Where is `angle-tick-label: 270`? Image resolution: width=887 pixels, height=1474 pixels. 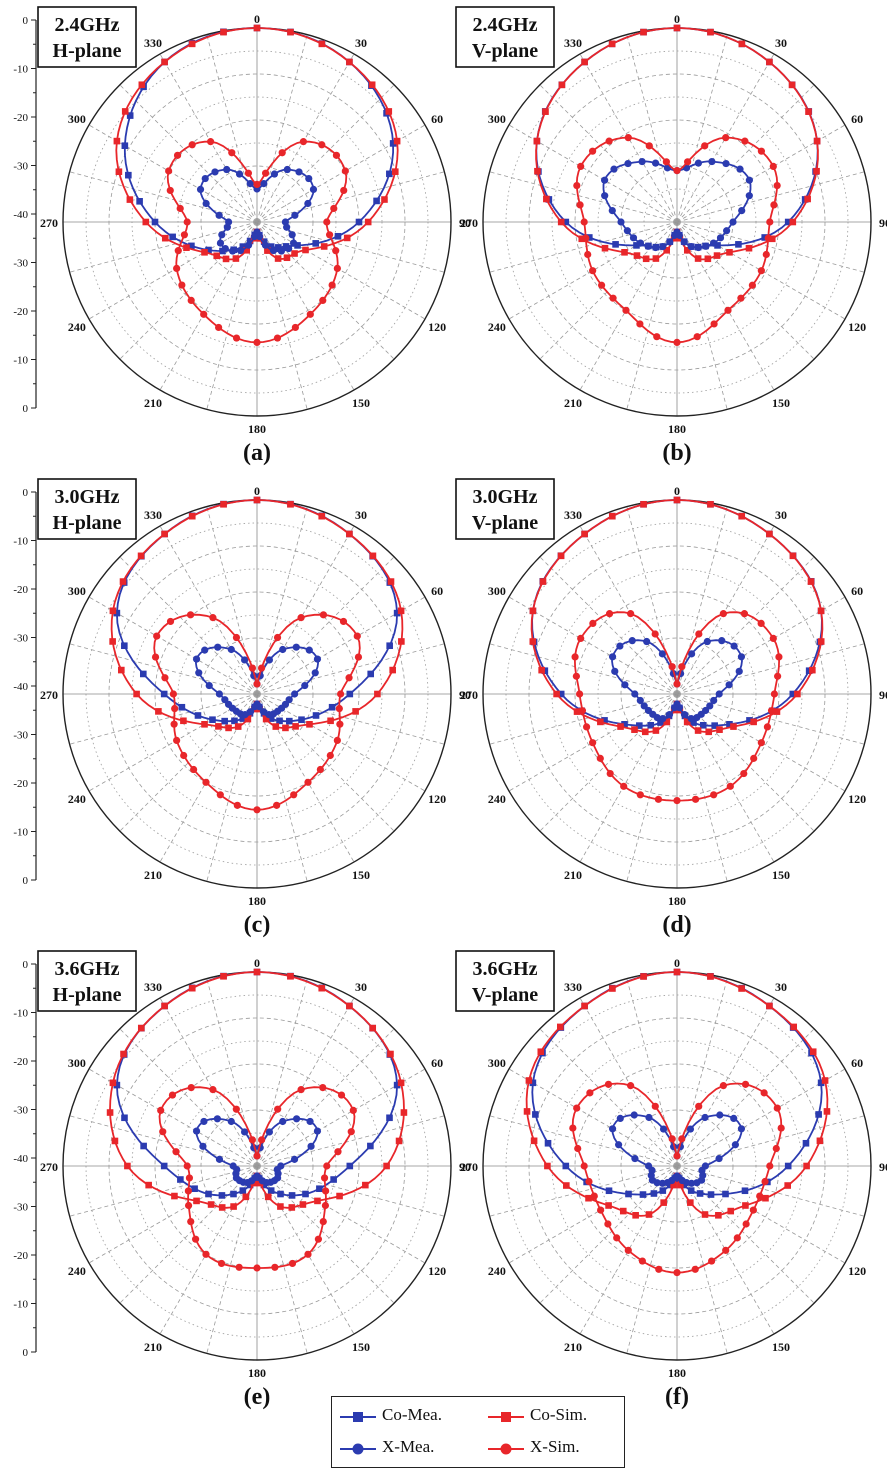
angle-tick-label: 270 is located at coordinates (469, 223).